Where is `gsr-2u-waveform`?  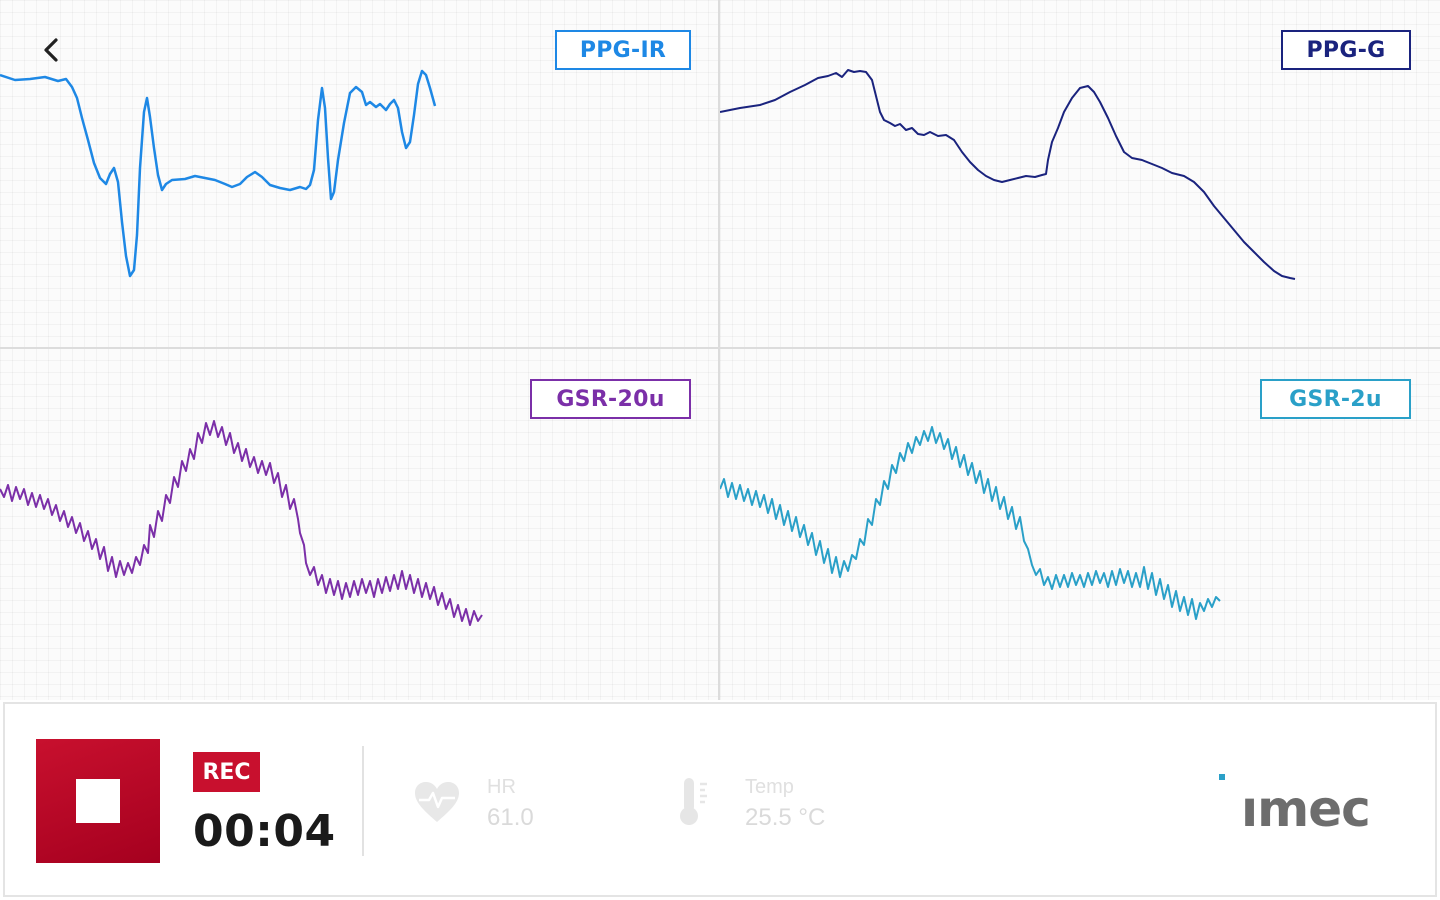
gsr-2u-waveform is located at coordinates (970, 523).